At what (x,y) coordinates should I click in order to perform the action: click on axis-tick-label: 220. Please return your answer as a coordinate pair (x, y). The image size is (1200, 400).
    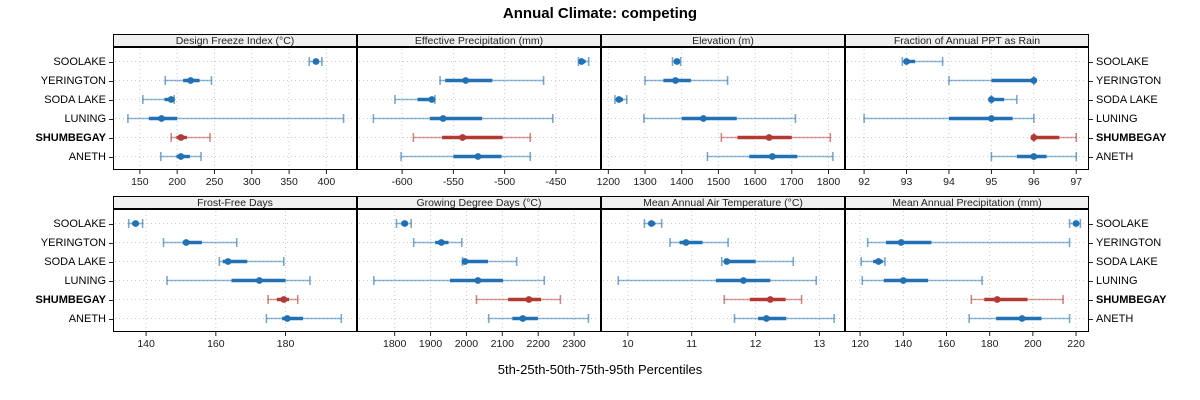
    Looking at the image, I should click on (1076, 344).